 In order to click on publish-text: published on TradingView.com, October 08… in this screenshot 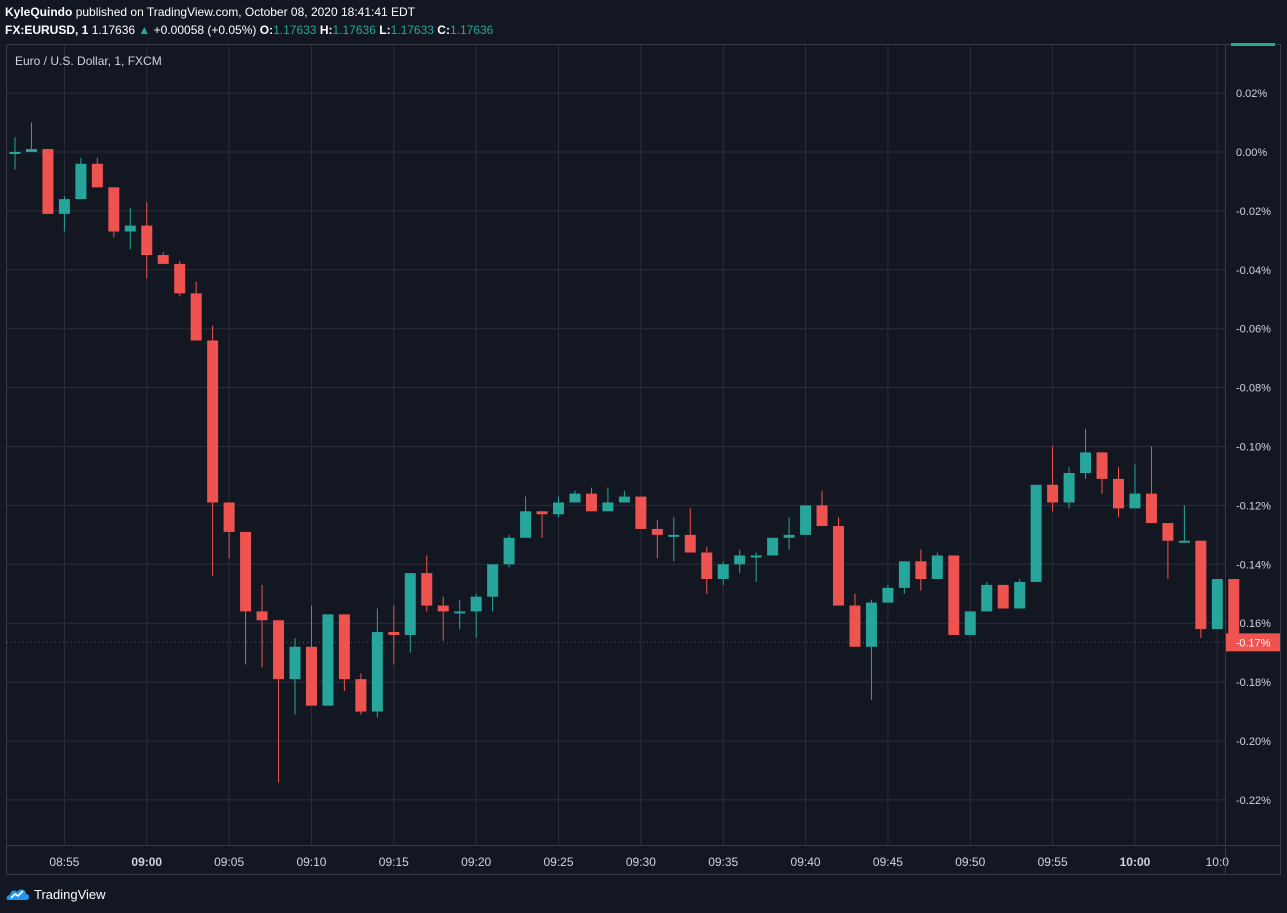, I will do `click(245, 12)`.